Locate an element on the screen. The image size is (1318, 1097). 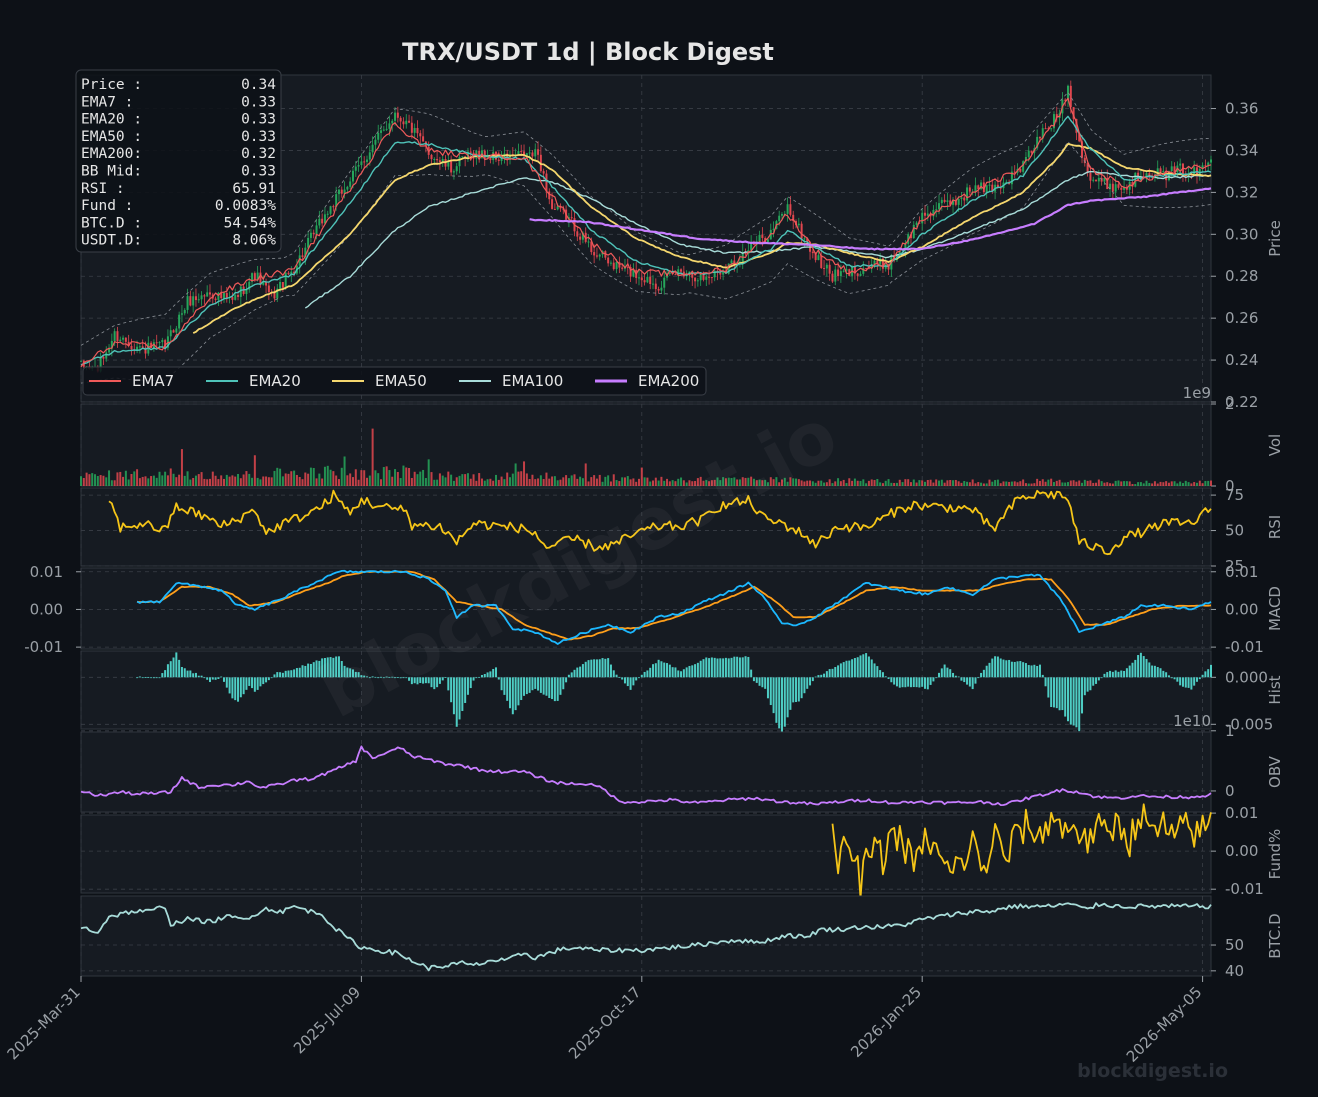
panel-rsi: 25 50 75 RSI is located at coordinates (682, 530).